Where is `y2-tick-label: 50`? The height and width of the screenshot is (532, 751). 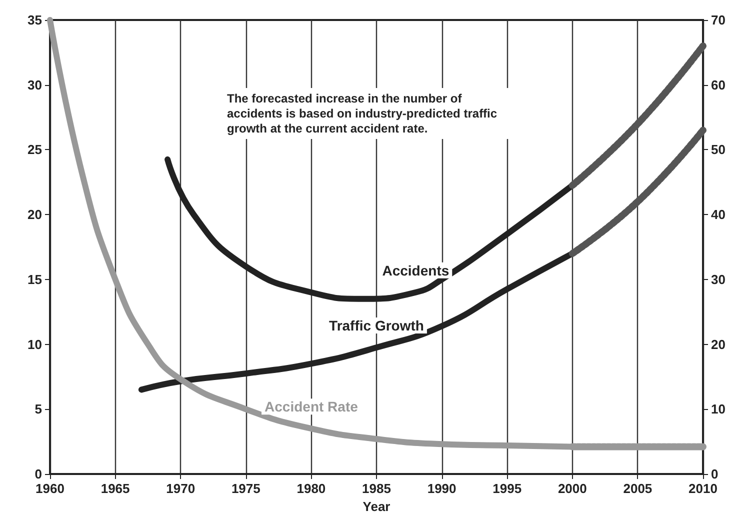 y2-tick-label: 50 is located at coordinates (718, 150).